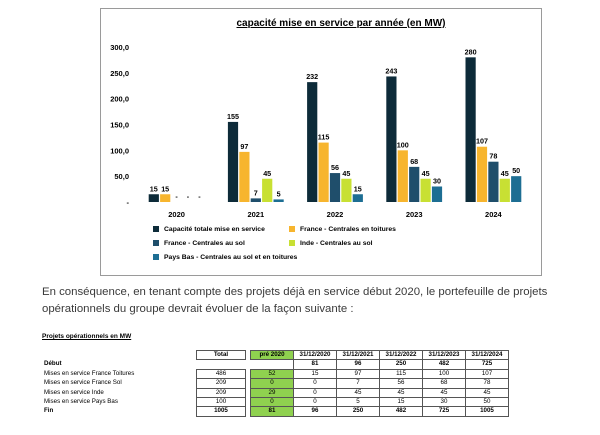 This screenshot has width=600, height=435. I want to click on table-cell: 486, so click(221, 374).